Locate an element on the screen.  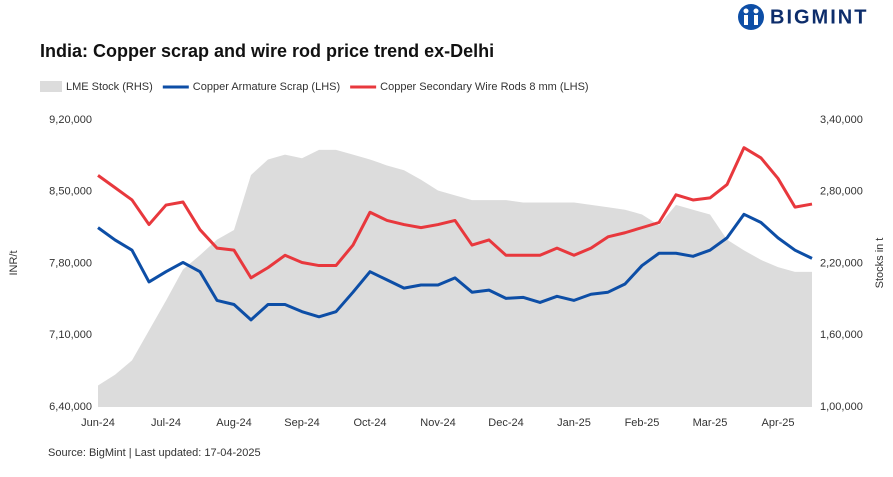
y2-axis-title: Stocks in t is located at coordinates (880, 263).